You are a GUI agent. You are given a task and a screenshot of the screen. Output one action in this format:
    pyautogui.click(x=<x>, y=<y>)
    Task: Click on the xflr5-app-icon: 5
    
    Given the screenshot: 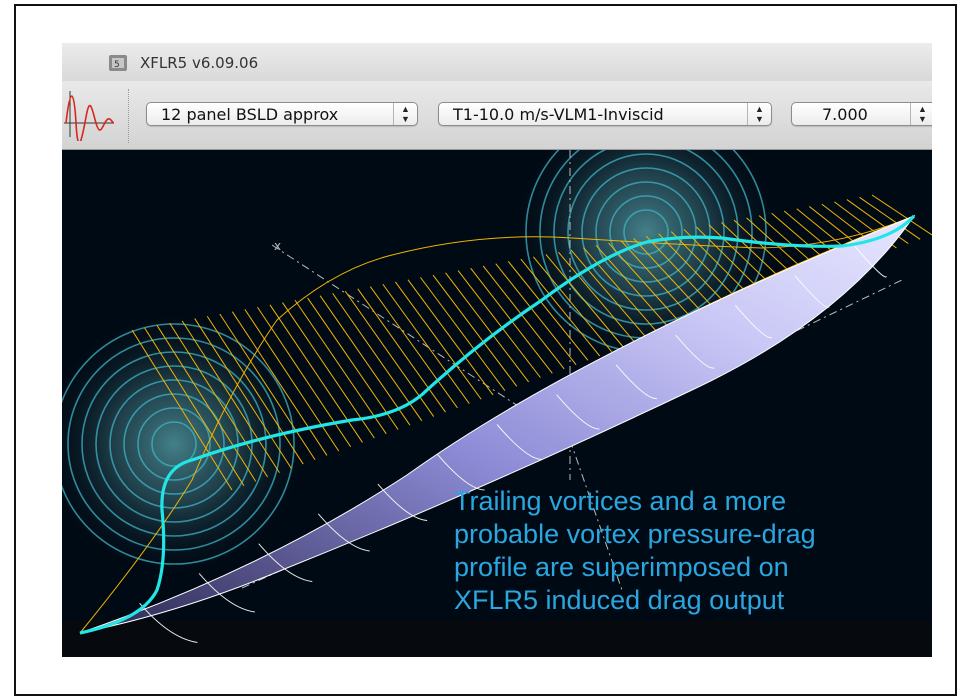 What is the action you would take?
    pyautogui.click(x=118, y=63)
    